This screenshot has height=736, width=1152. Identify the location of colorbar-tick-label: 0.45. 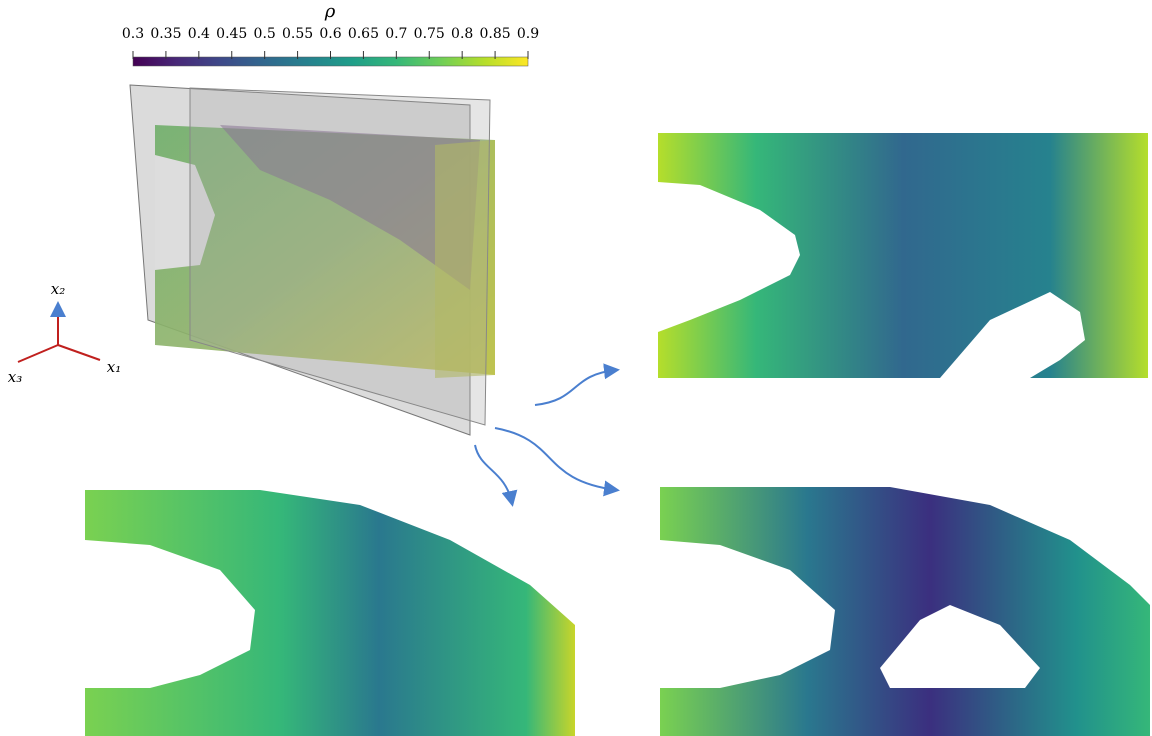
(231, 34).